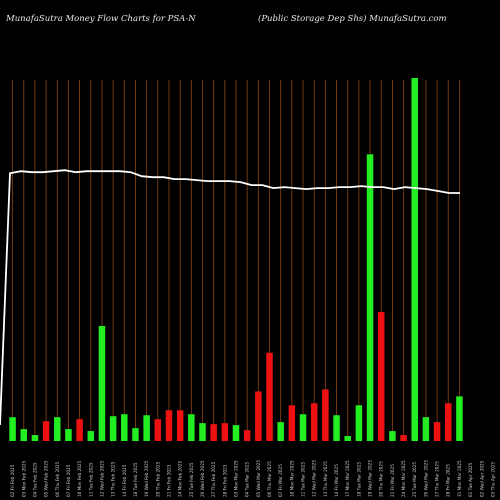  I want to click on x-tick-label: 26 Wed Mar 2025, so click(425, 478).